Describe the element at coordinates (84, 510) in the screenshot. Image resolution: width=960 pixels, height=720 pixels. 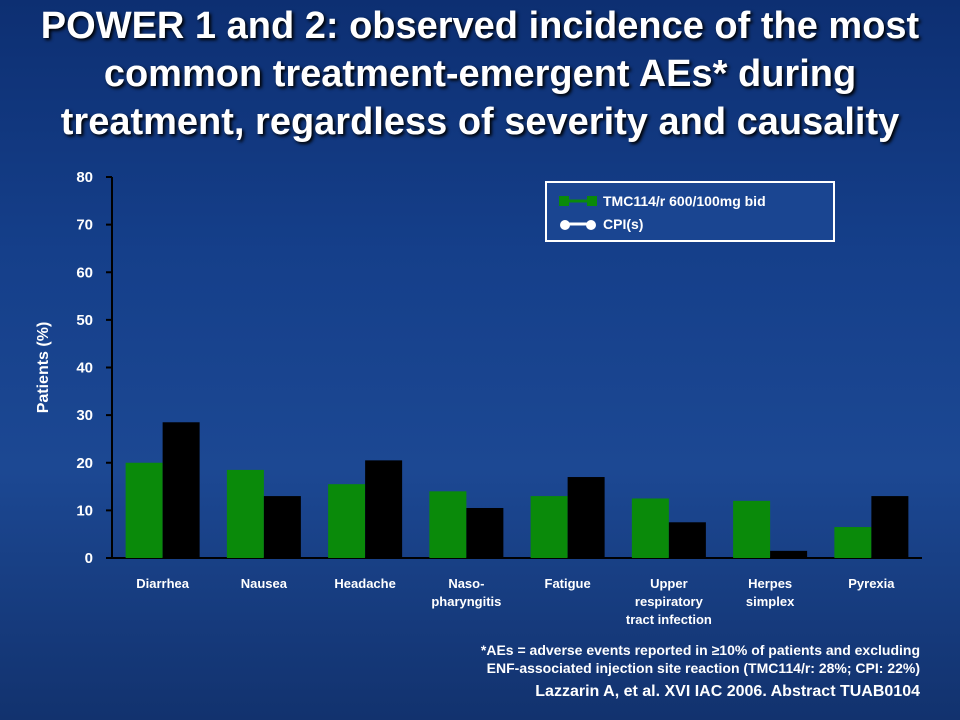
I see `y-tick-label: 10` at that location.